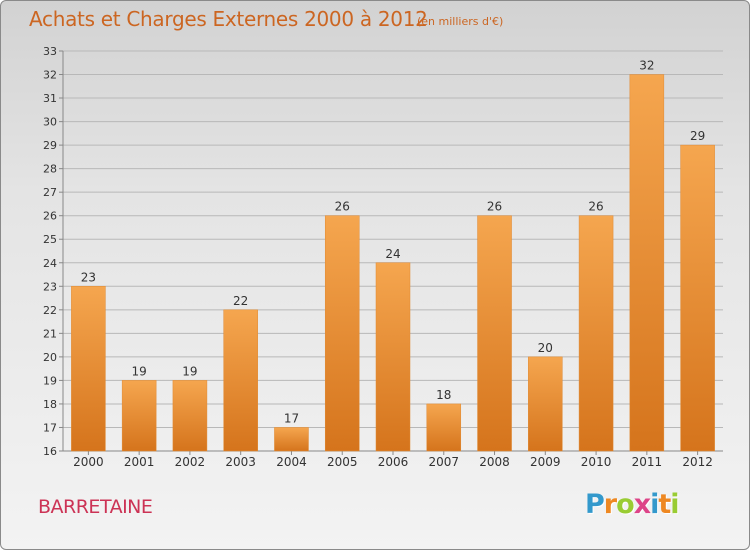  Describe the element at coordinates (595, 207) in the screenshot. I see `data-label-2010: 26` at that location.